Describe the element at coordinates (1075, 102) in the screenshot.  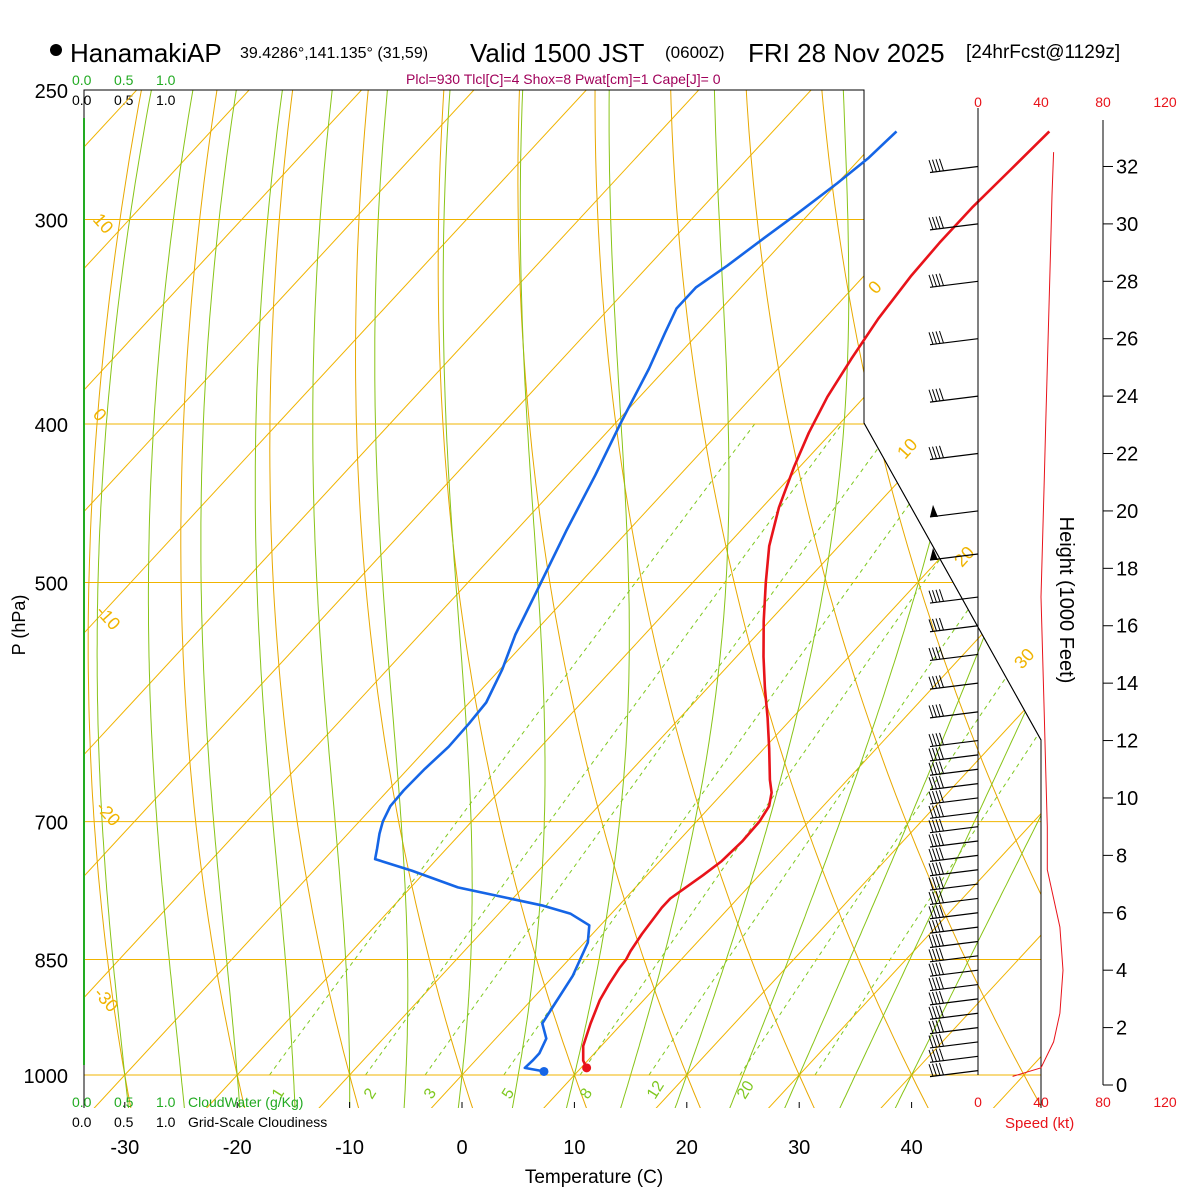
I see `speed-scale-top: 0 40 80 120` at that location.